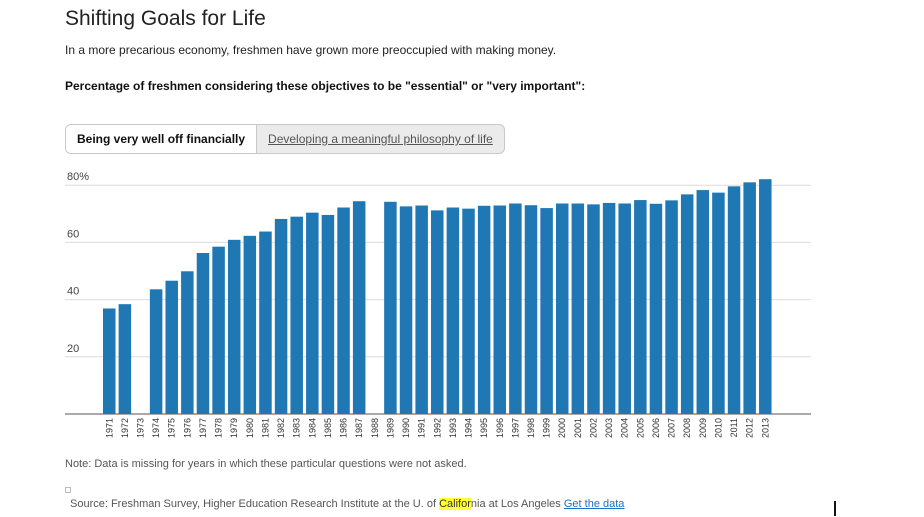 The width and height of the screenshot is (924, 517). What do you see at coordinates (718, 428) in the screenshot?
I see `x-tick-label: 2010` at bounding box center [718, 428].